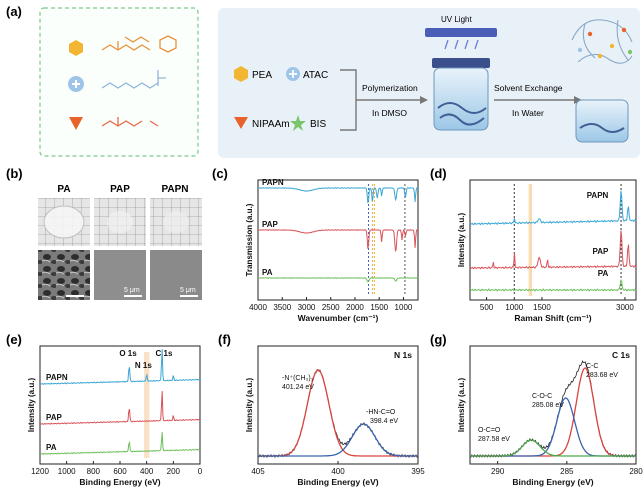 This screenshot has width=644, height=501. I want to click on legend-bis: BIS, so click(318, 124).